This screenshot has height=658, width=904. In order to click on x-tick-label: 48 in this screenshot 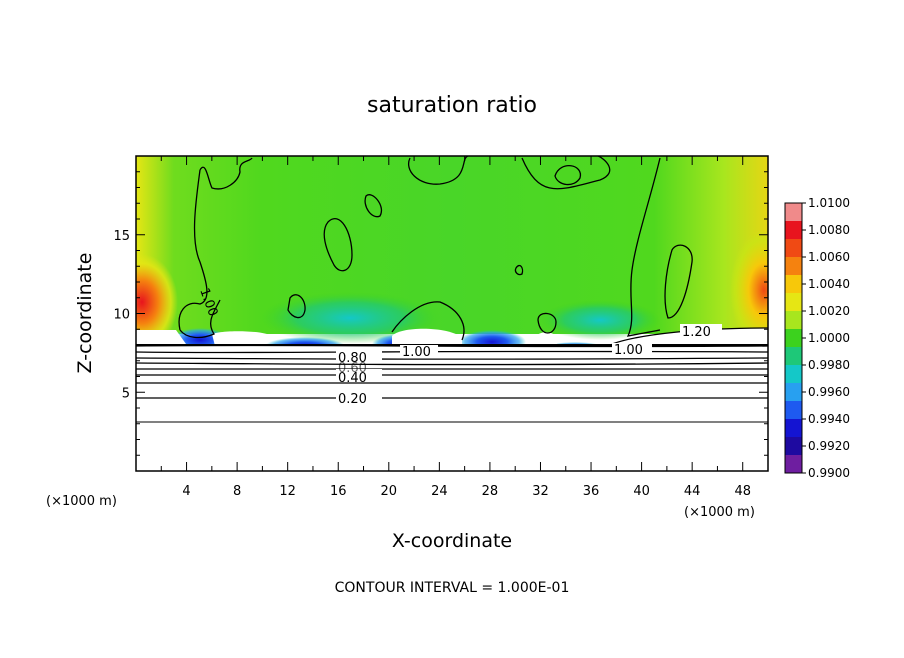, I will do `click(742, 491)`.